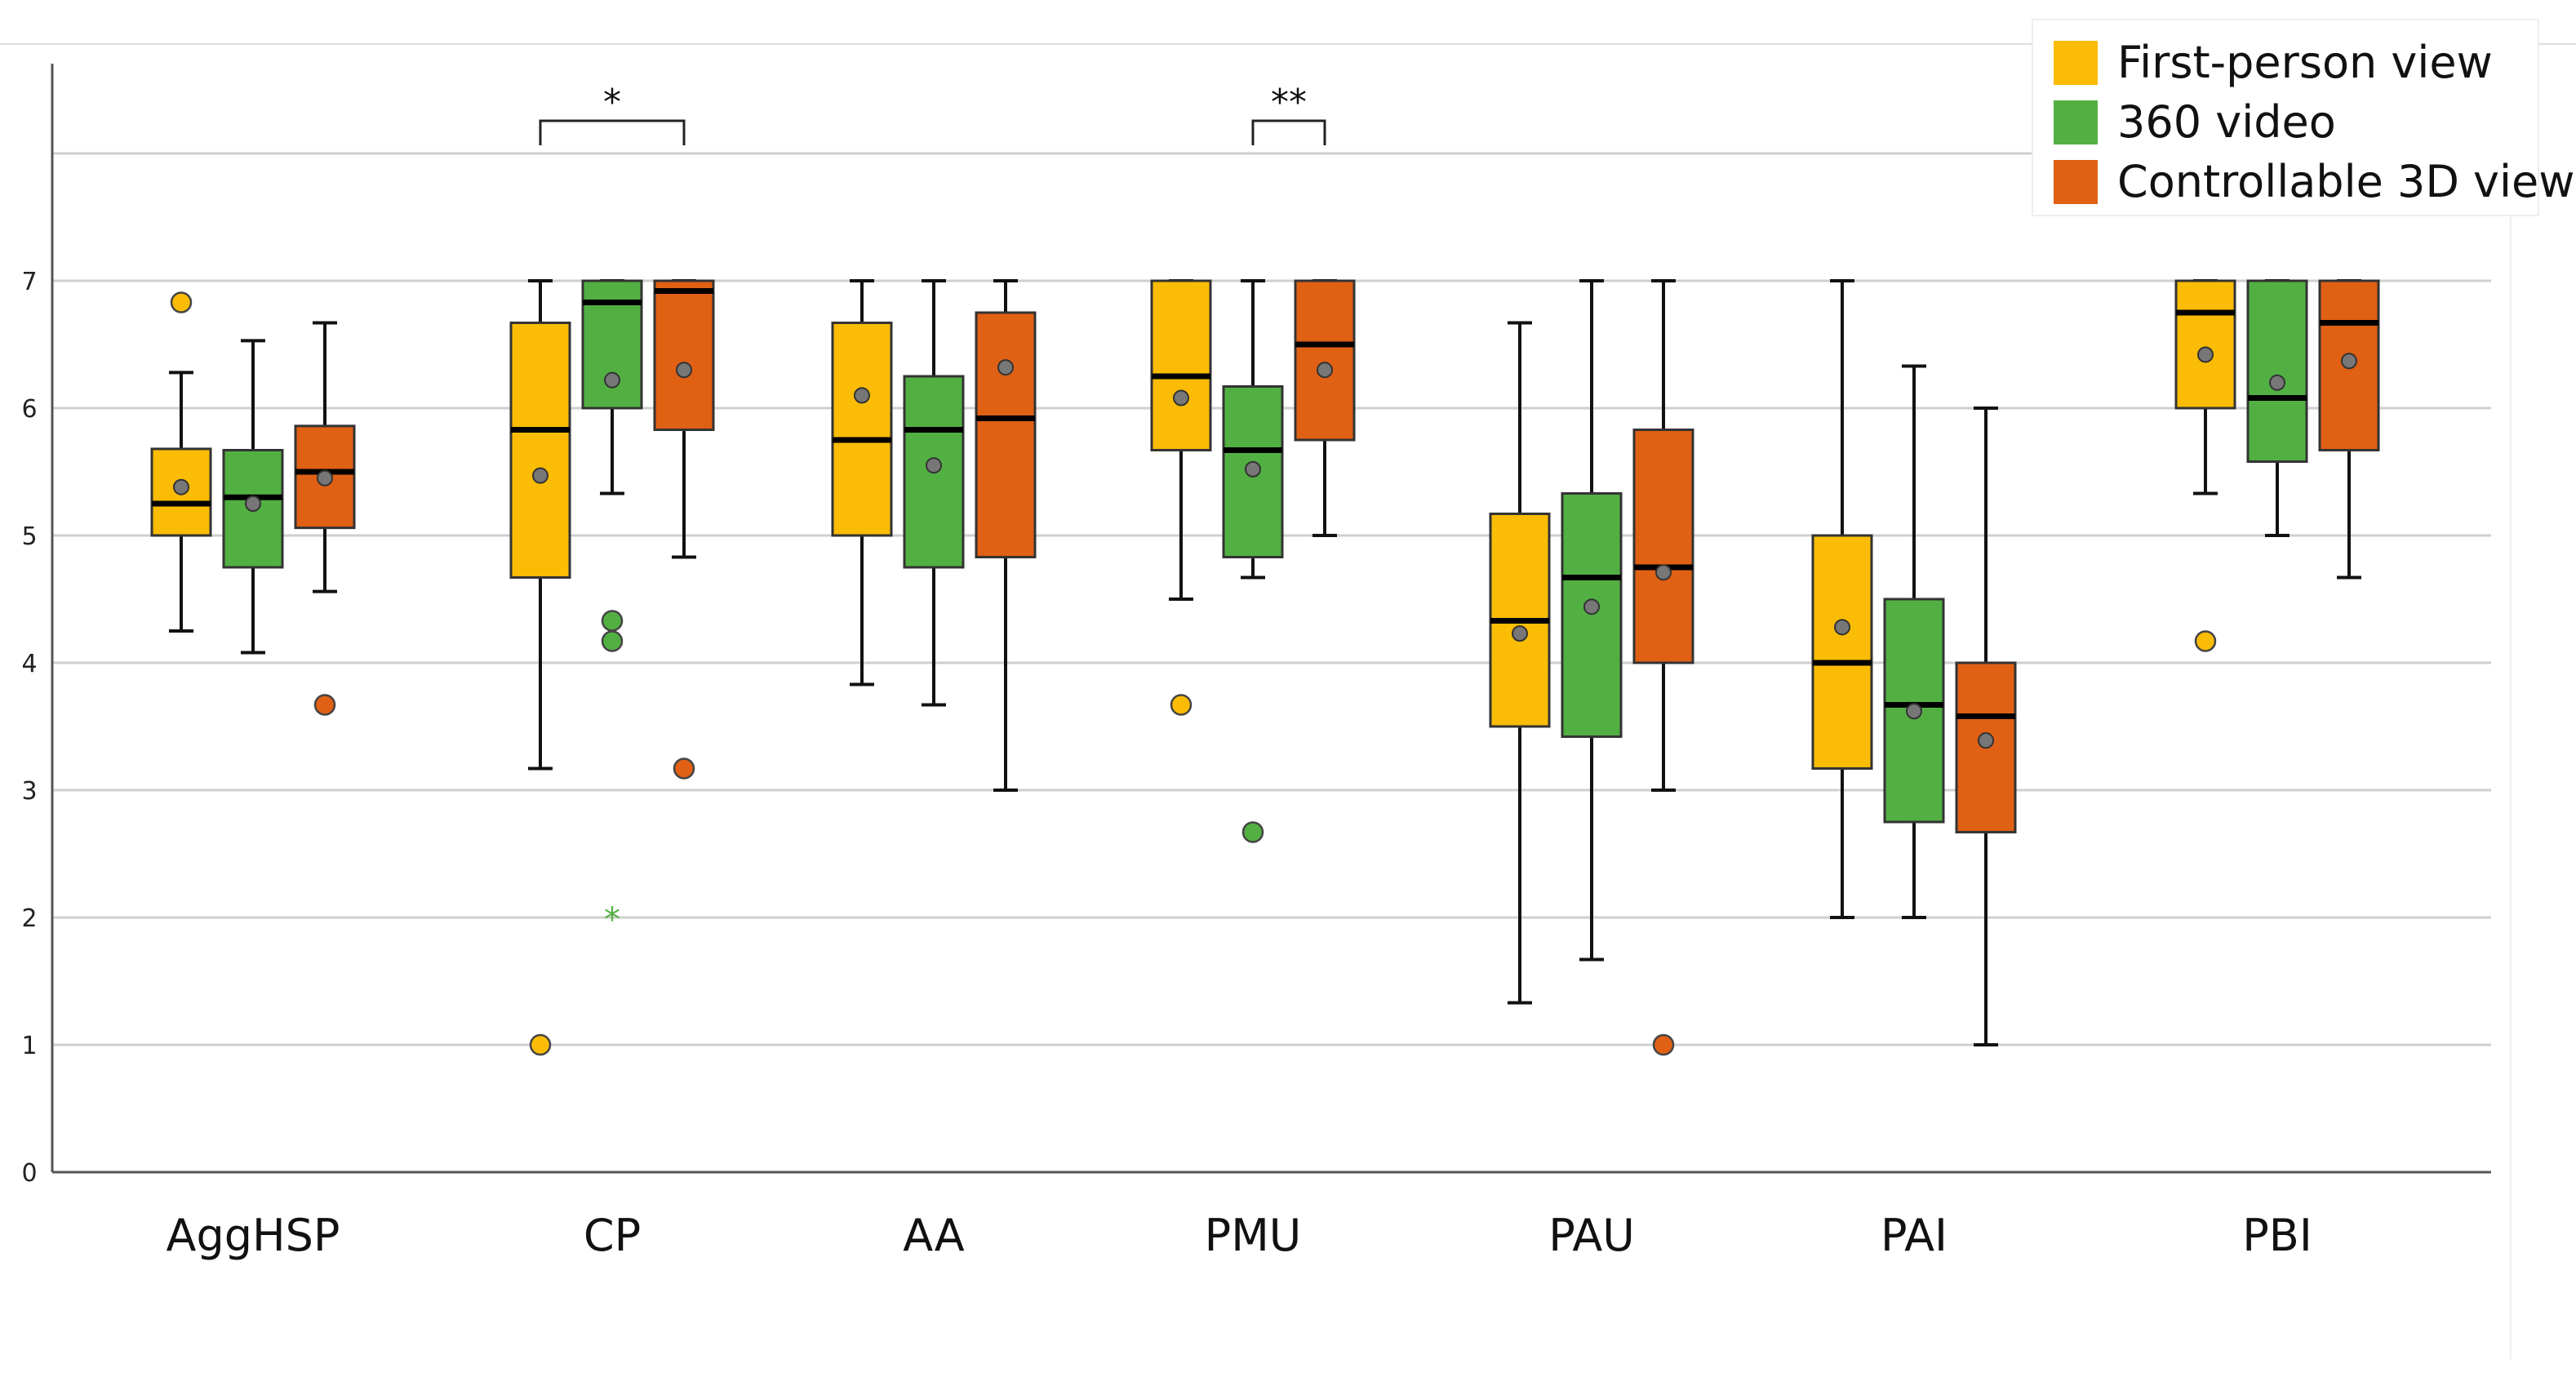  What do you see at coordinates (29, 664) in the screenshot?
I see `y-tick-label: 4` at bounding box center [29, 664].